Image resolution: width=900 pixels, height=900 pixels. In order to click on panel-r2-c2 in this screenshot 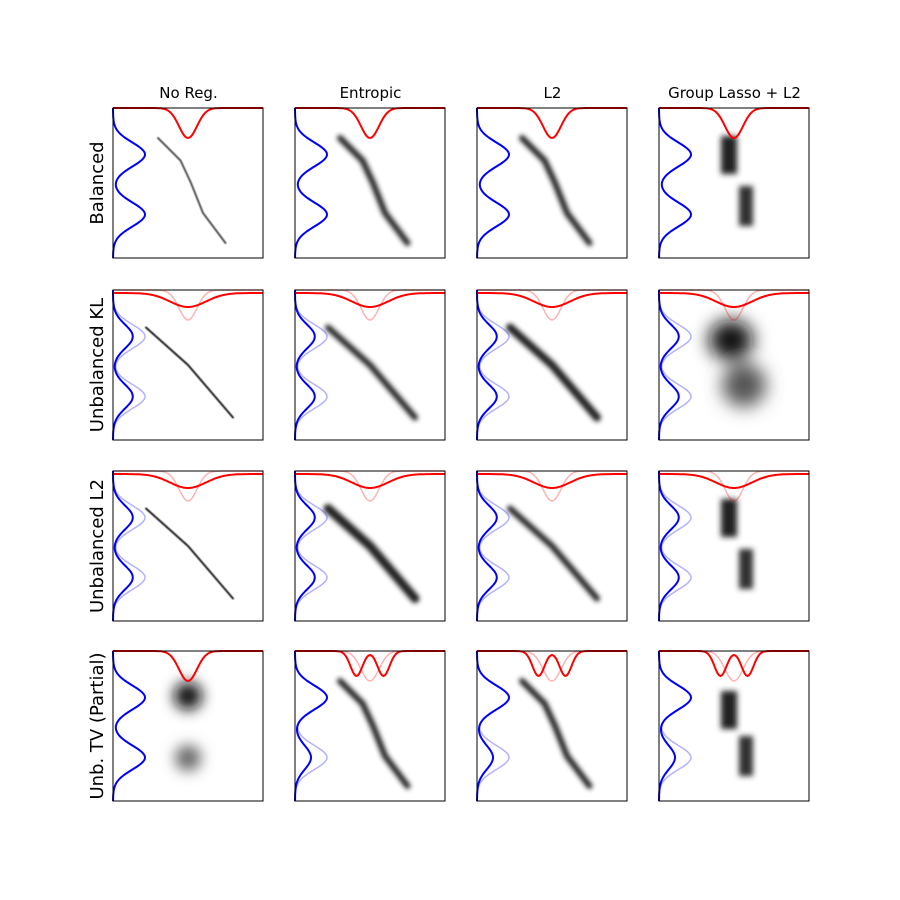, I will do `click(370, 365)`.